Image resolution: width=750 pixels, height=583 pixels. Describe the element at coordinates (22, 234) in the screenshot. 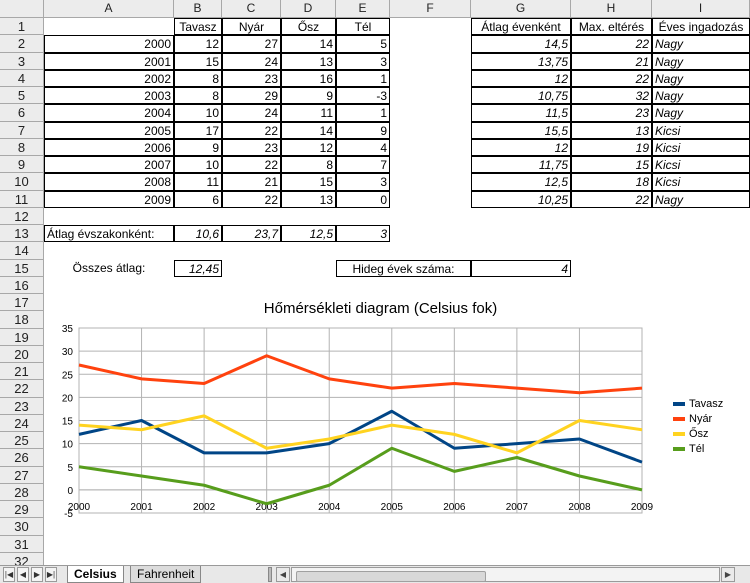

I see `row-header: 13` at that location.